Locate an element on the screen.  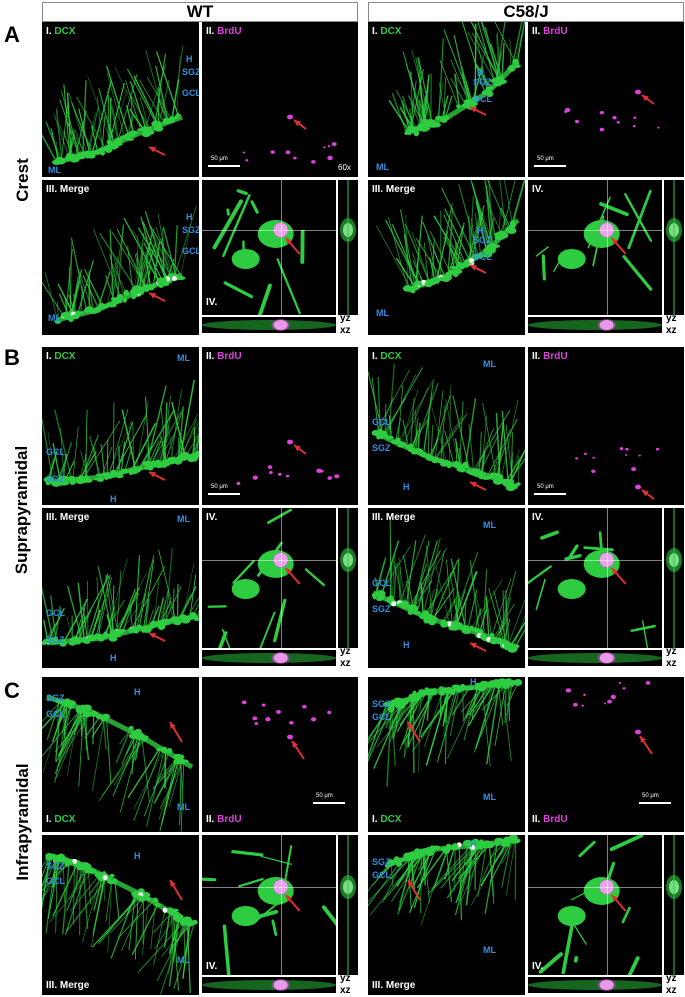
scale-bar-label: 50 μm is located at coordinates (324, 796).